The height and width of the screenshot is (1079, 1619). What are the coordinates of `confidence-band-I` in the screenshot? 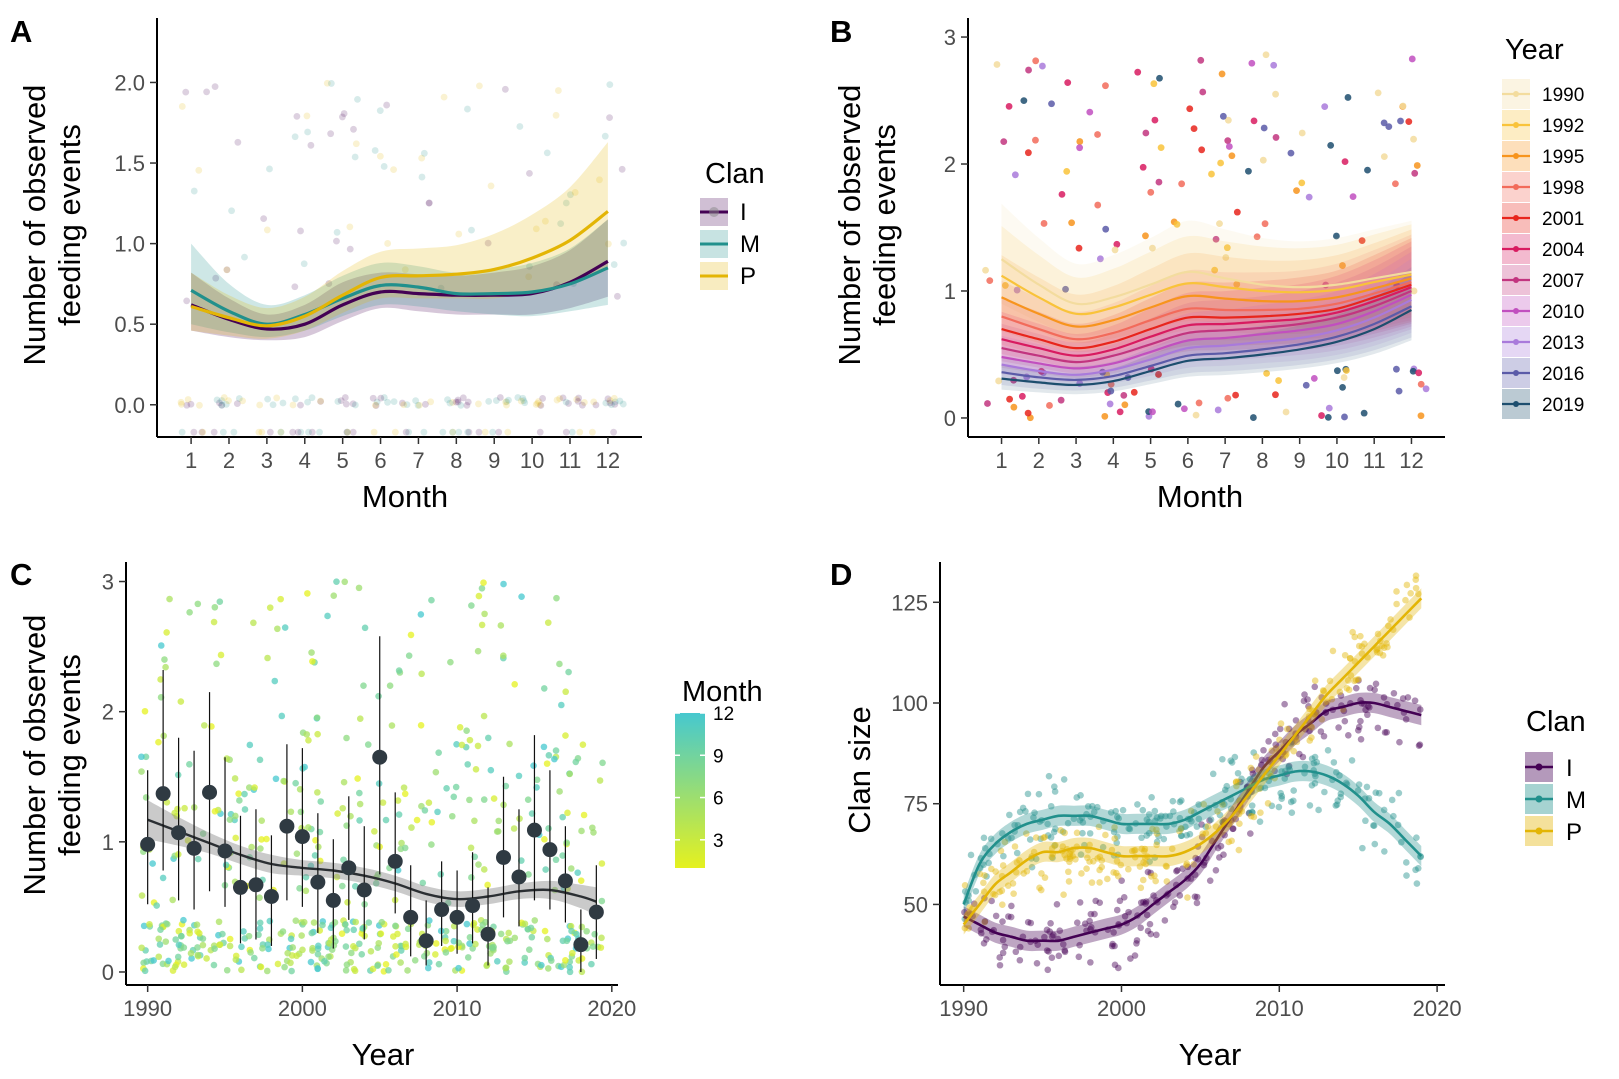 It's located at (399, 280).